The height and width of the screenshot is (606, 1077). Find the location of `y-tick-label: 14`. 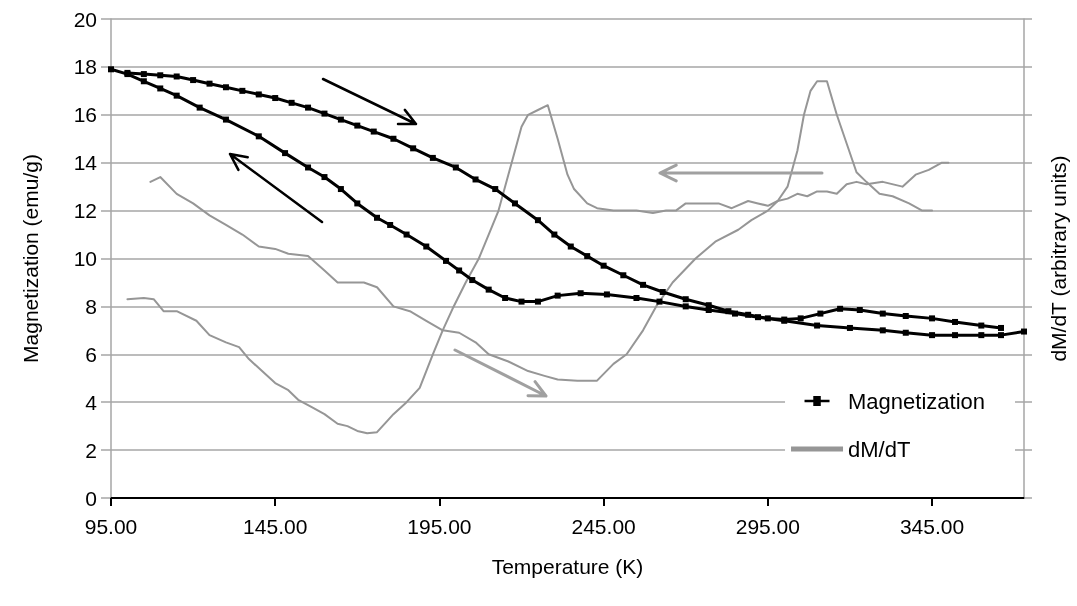

y-tick-label: 14 is located at coordinates (85, 163).